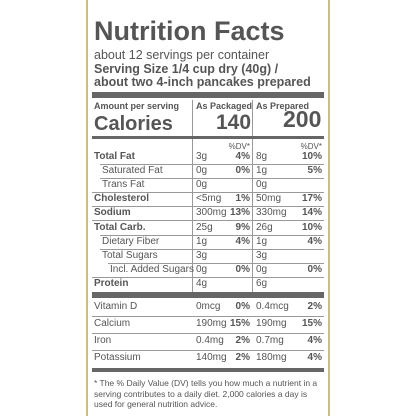 This screenshot has height=416, width=416. Describe the element at coordinates (132, 171) in the screenshot. I see `nutrient-name: Saturated Fat` at that location.